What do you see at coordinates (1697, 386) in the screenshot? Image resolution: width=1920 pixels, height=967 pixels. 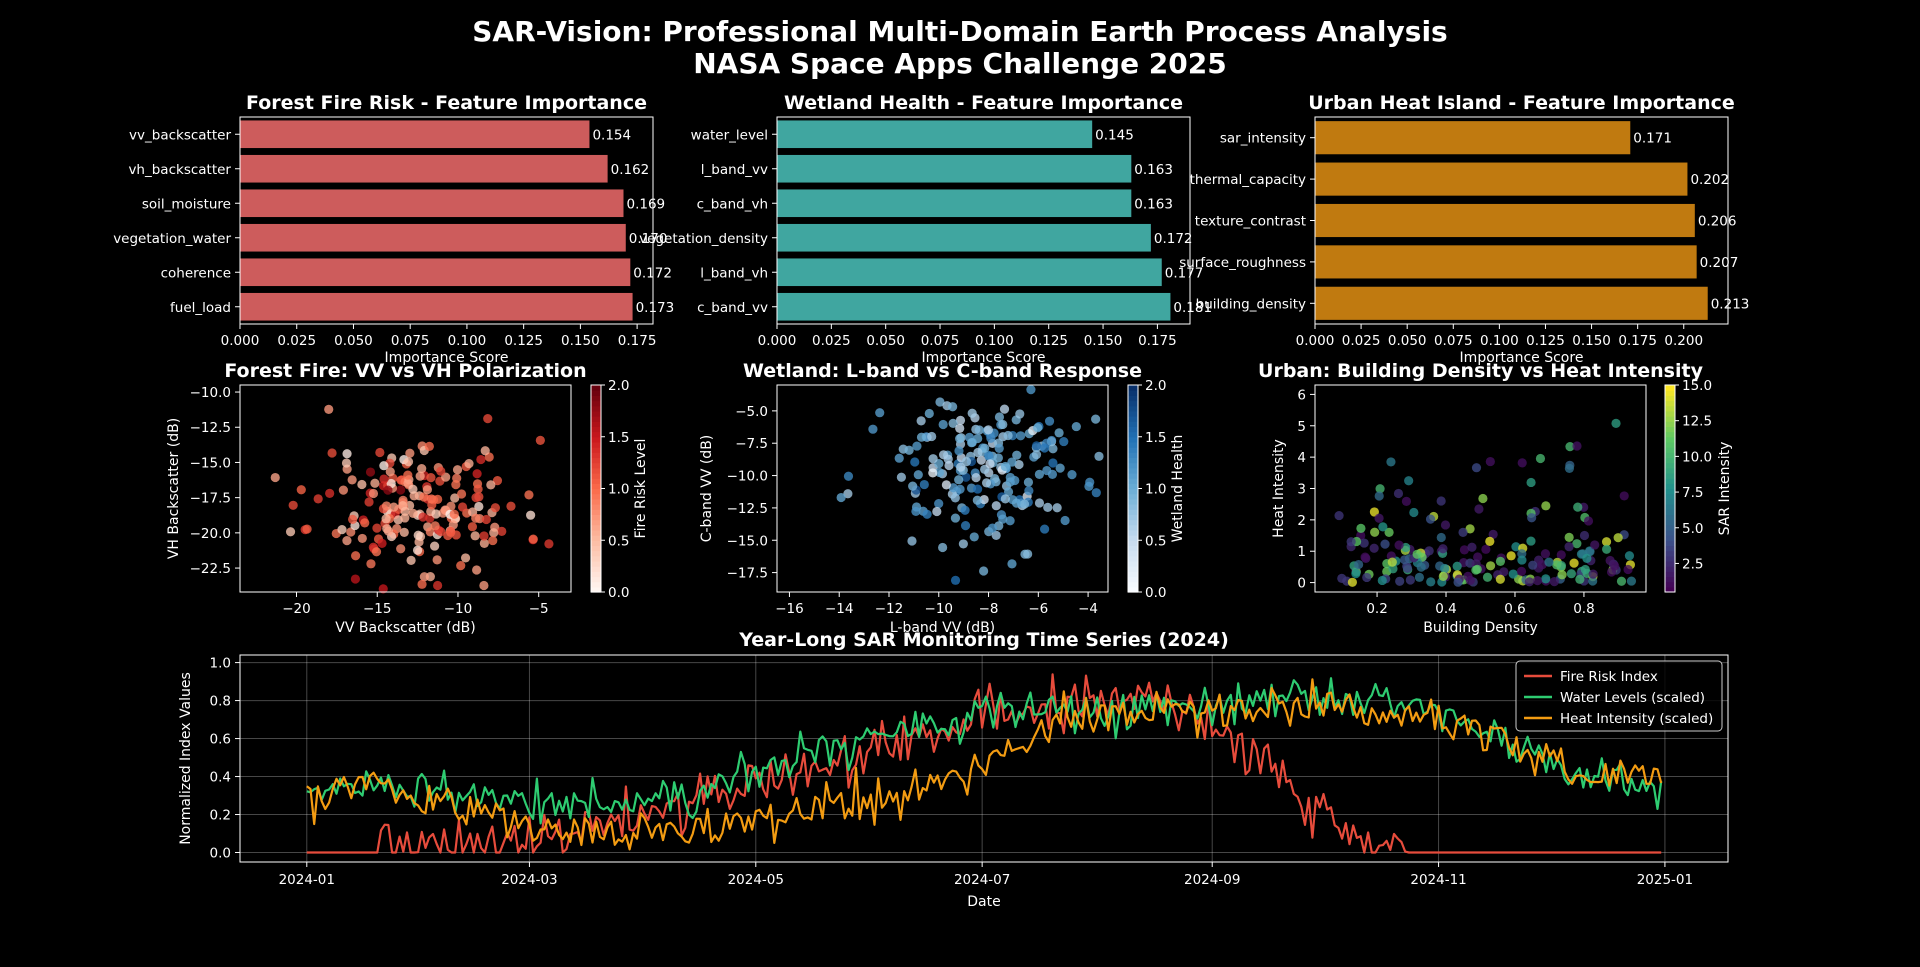 I see `colorbar-tick-label: 15.0` at bounding box center [1697, 386].